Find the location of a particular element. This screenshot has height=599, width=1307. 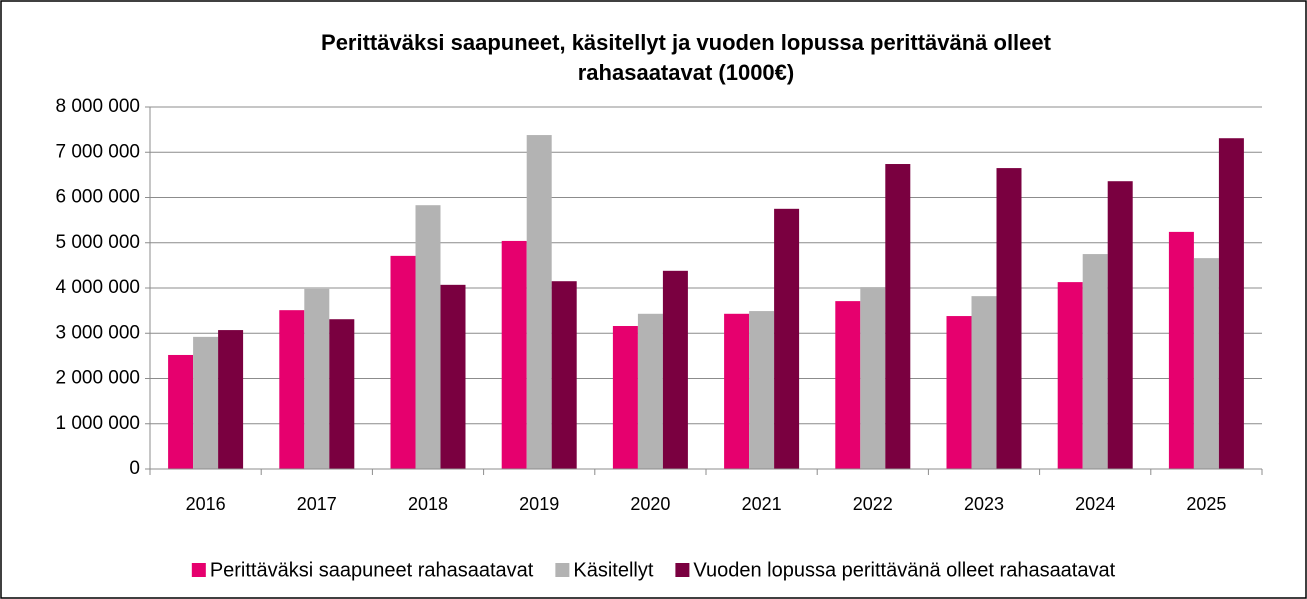

legend-label: Perittäväksi saapuneet rahasaatavat is located at coordinates (372, 570).